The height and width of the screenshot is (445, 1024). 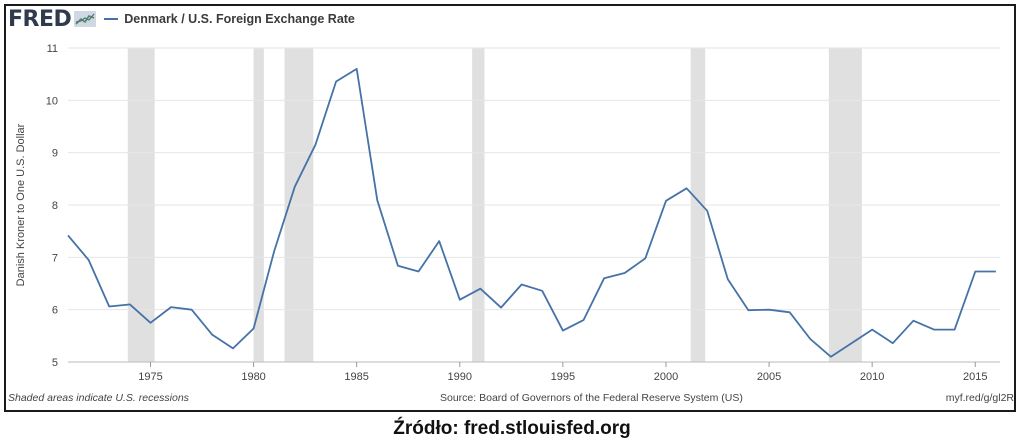 What do you see at coordinates (480, 289) in the screenshot?
I see `data-point-1991` at bounding box center [480, 289].